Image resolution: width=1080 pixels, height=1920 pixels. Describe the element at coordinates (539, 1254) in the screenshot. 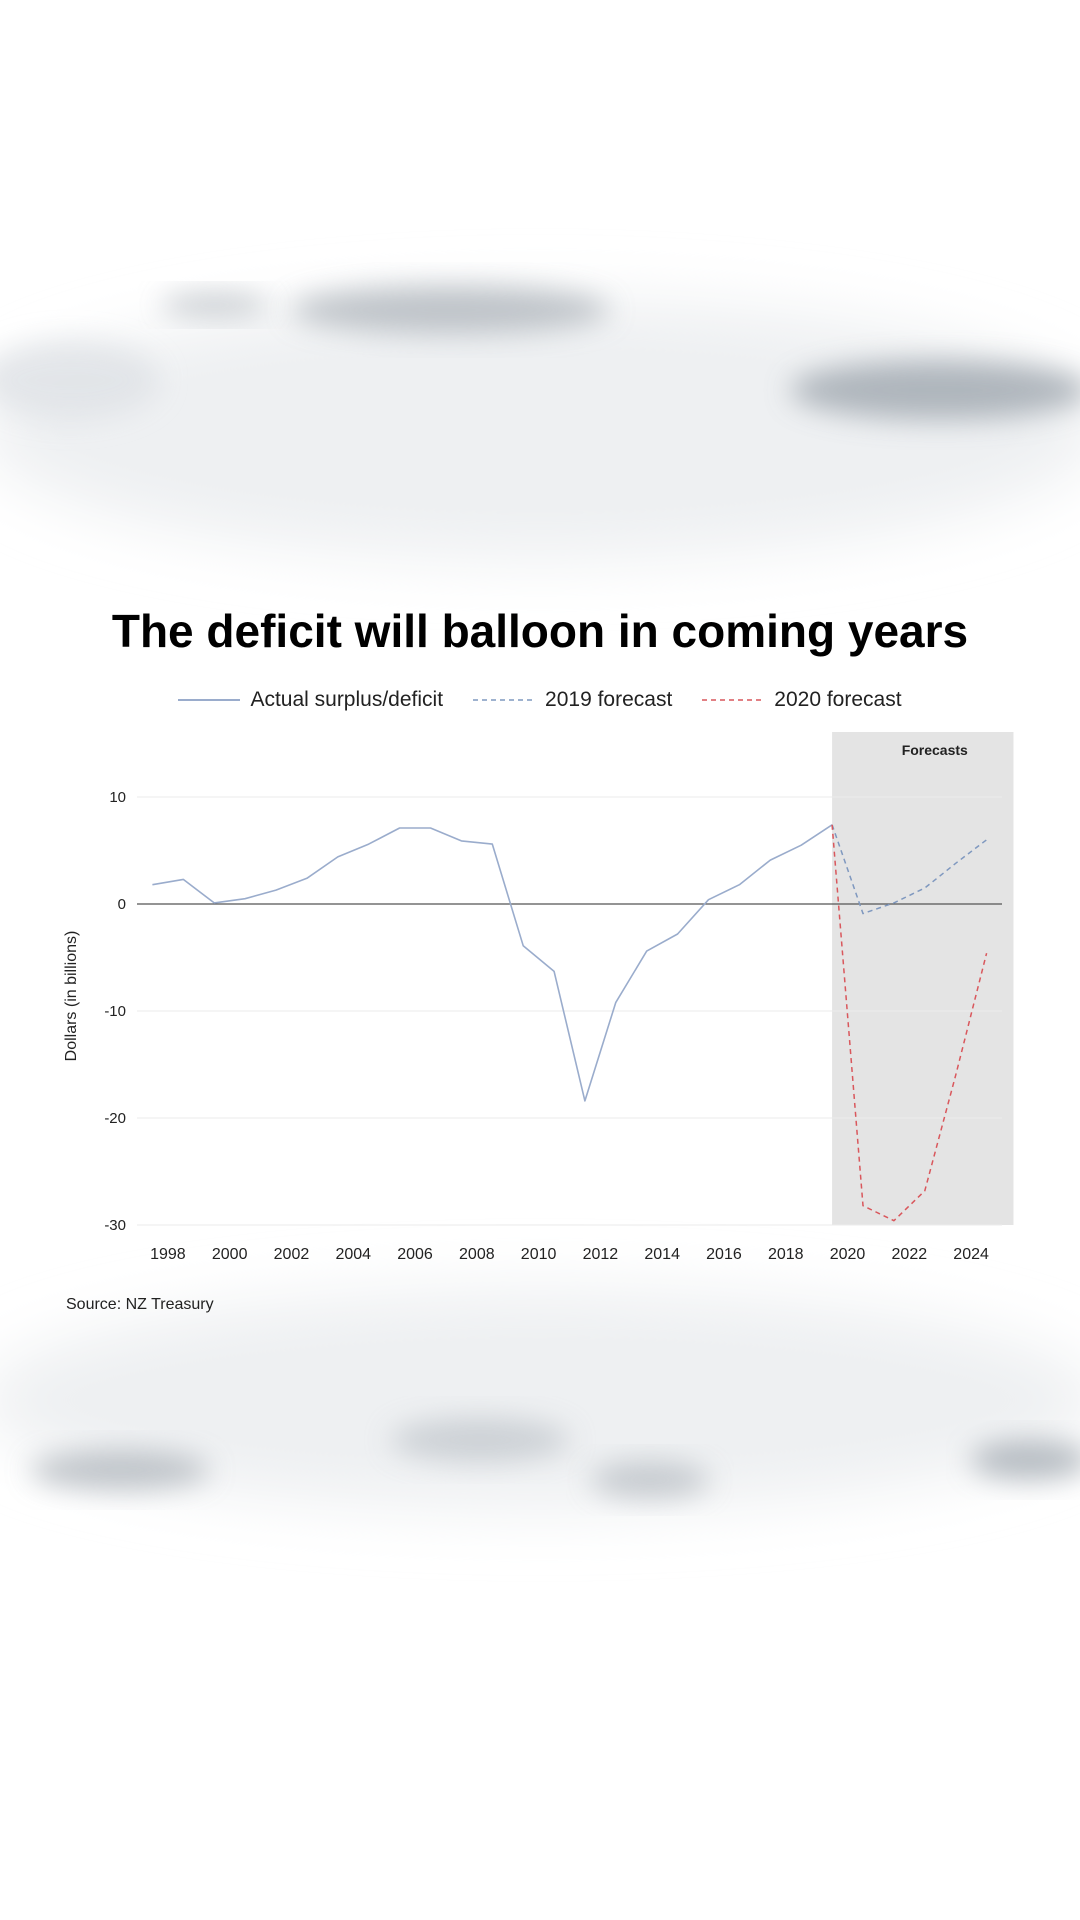

I see `x-tick-label: 2010` at that location.